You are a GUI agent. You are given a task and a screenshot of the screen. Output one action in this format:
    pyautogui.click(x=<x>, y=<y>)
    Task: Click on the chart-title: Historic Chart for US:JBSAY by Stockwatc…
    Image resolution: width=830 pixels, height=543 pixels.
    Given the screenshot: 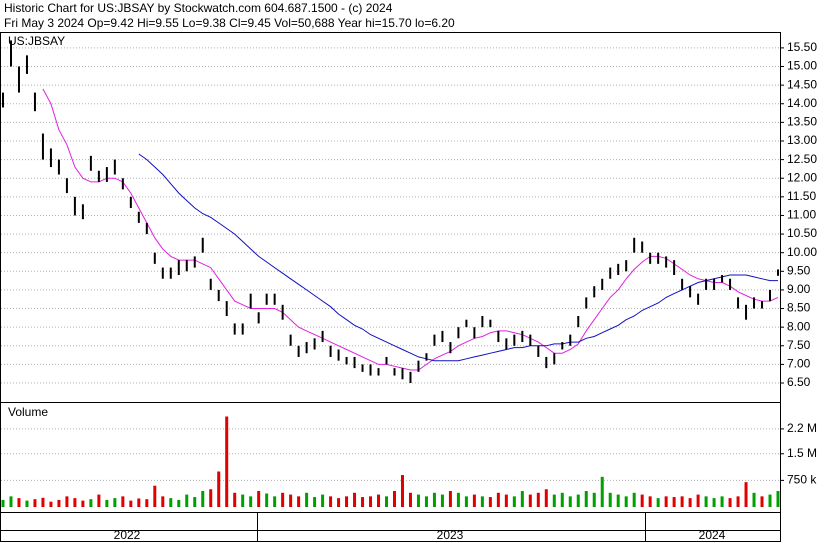 What is the action you would take?
    pyautogui.click(x=198, y=8)
    